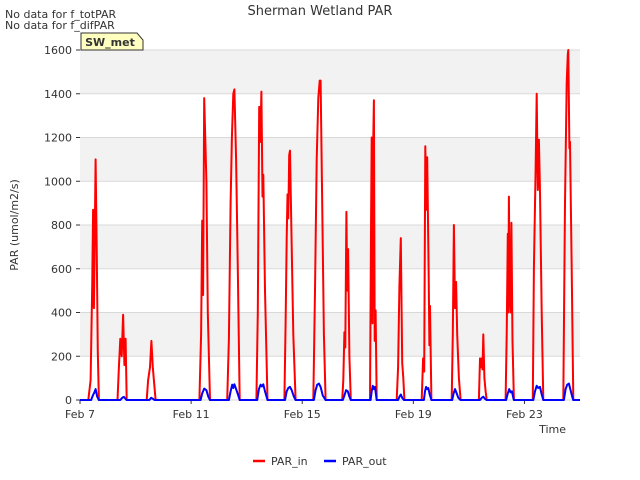 This screenshot has height=480, width=640. I want to click on y-tick-label: 400, so click(61, 313).